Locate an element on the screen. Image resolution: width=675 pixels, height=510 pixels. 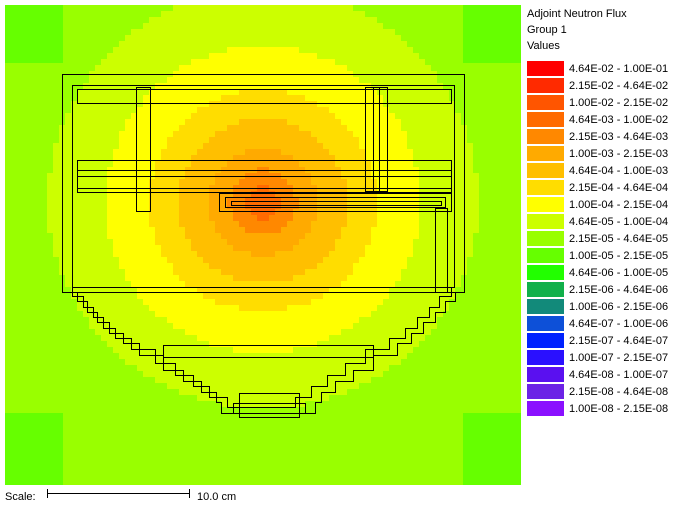
insert-core is located at coordinates (336, 203).